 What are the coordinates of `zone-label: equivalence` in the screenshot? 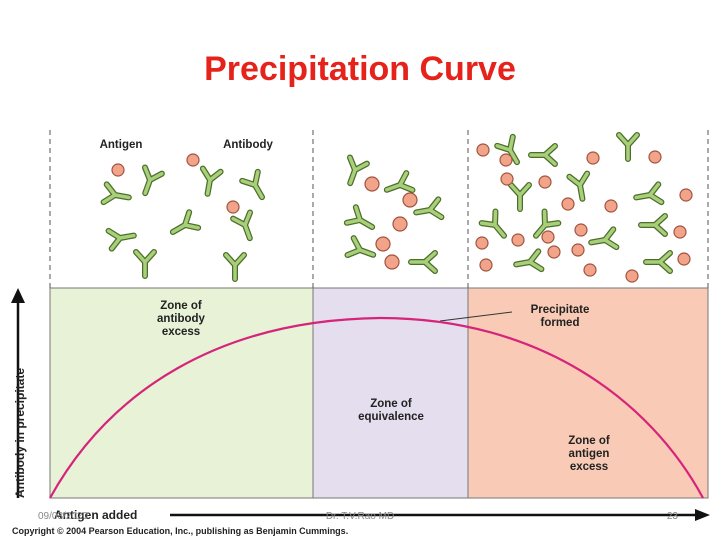 It's located at (391, 417).